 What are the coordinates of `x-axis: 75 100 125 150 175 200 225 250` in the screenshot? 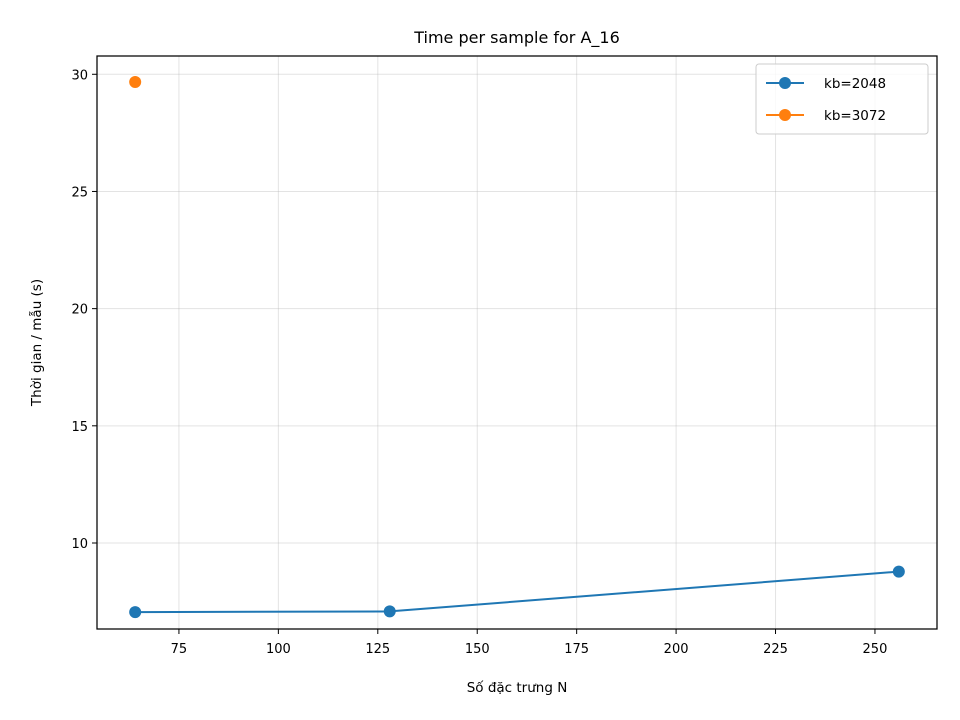 It's located at (529, 643).